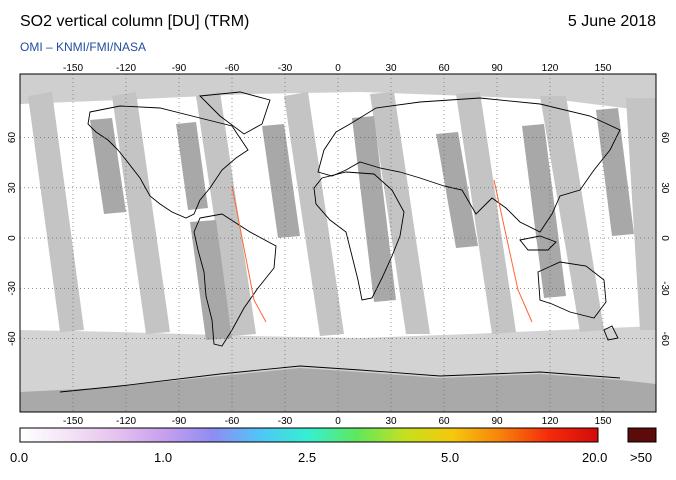  I want to click on bottom-lon-tick-label: 60, so click(444, 421).